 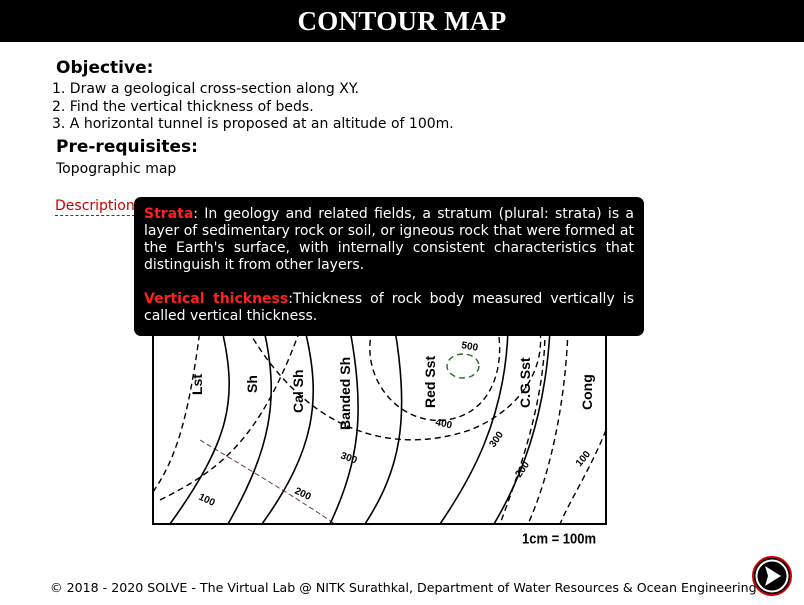 I want to click on title-bar: CONTOUR MAP, so click(x=402, y=21).